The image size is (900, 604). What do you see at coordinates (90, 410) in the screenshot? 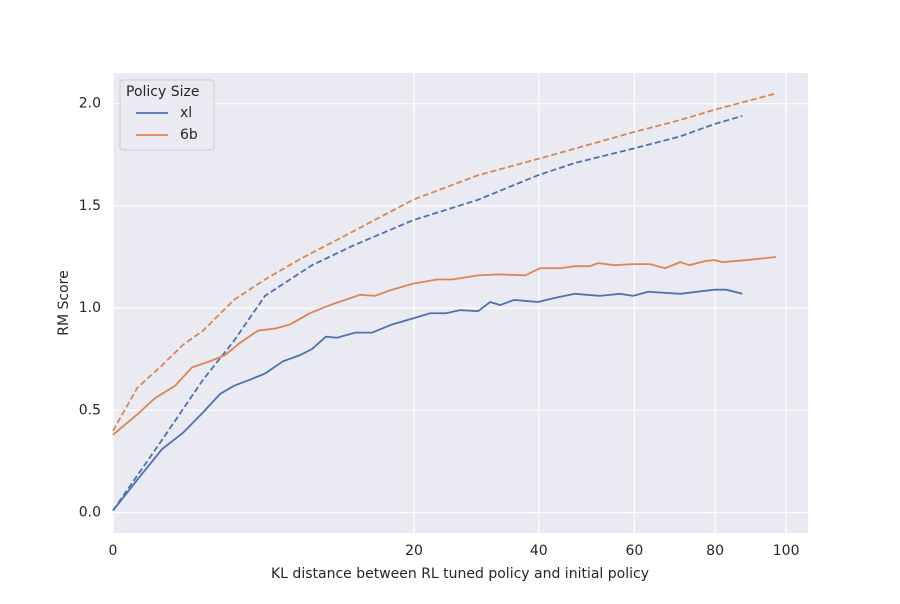
I see `y-tick-label: 0.5` at bounding box center [90, 410].